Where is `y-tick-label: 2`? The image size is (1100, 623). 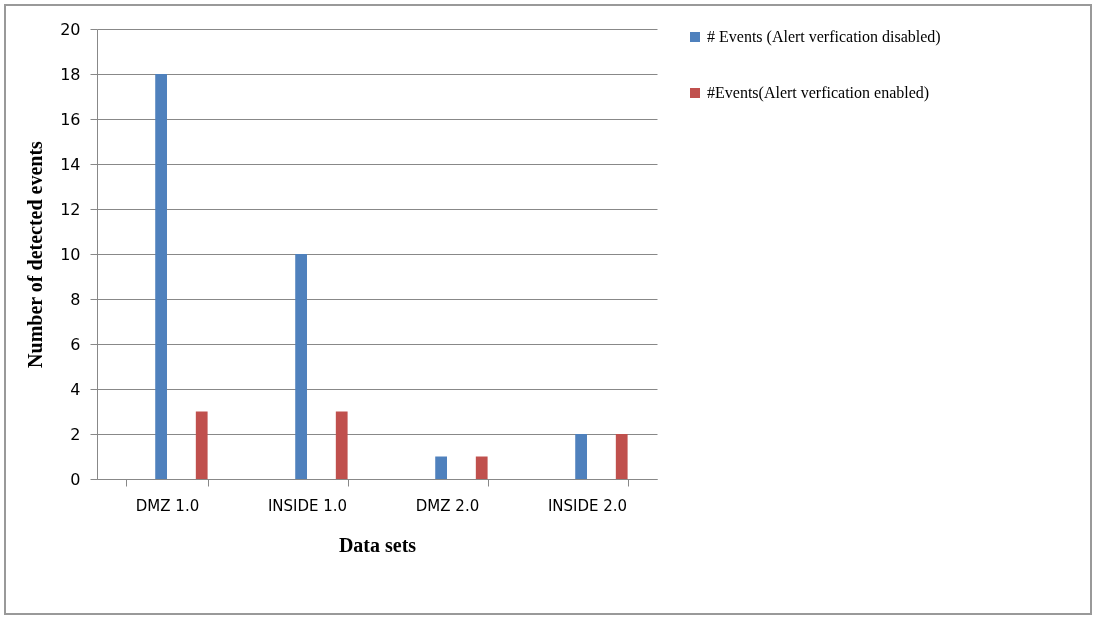 y-tick-label: 2 is located at coordinates (75, 434).